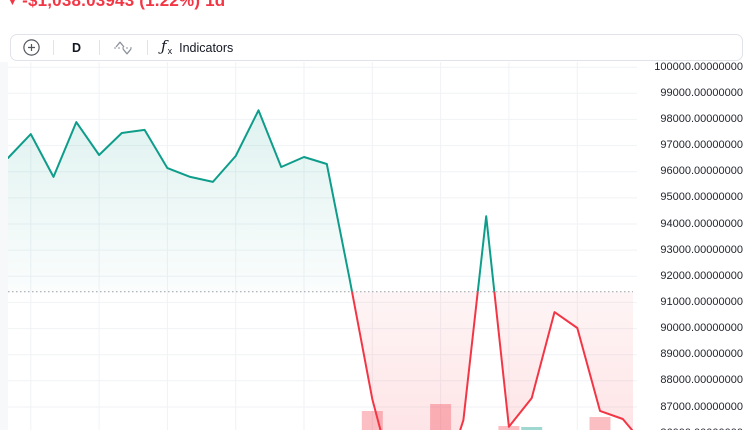 This screenshot has width=750, height=435. I want to click on chart-toolbar: D ƒx Indicators, so click(376, 47).